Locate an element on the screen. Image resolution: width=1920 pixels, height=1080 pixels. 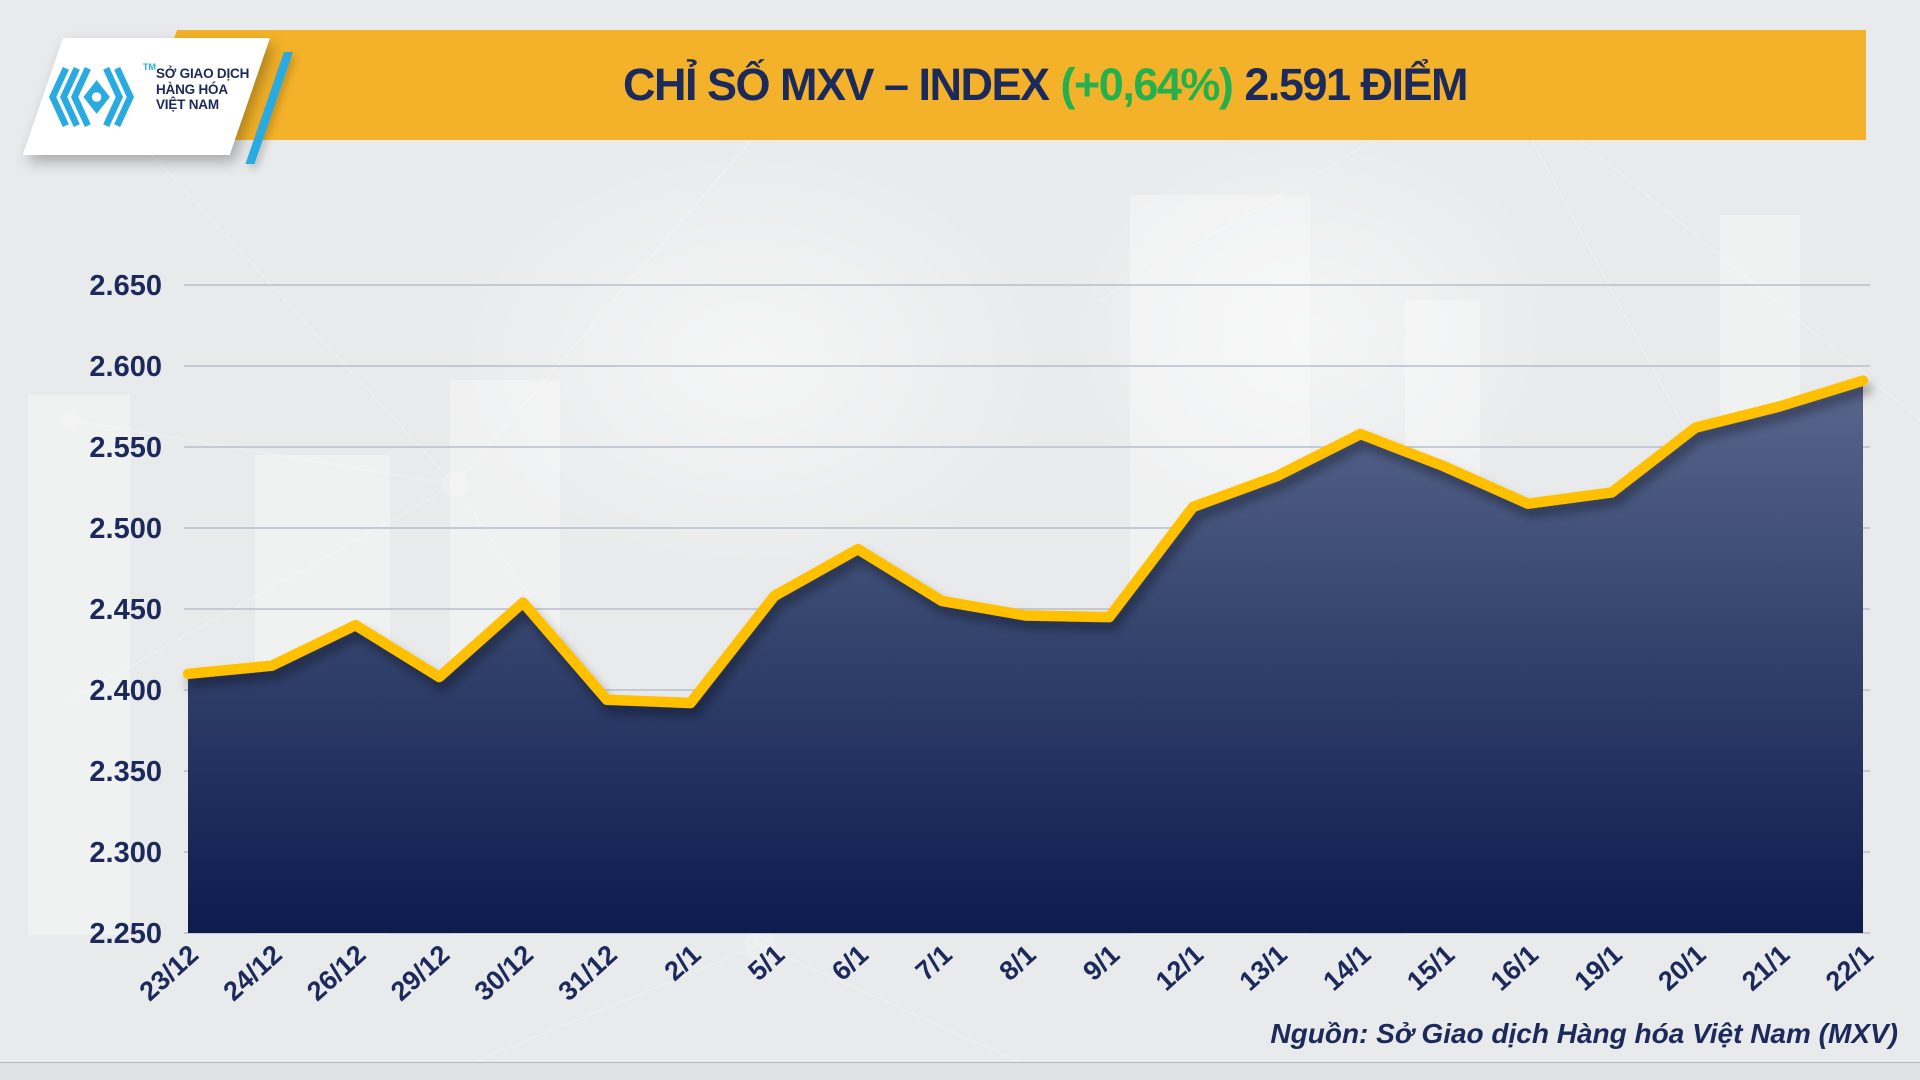
x-tick-label: 22/1 is located at coordinates (1849, 967).